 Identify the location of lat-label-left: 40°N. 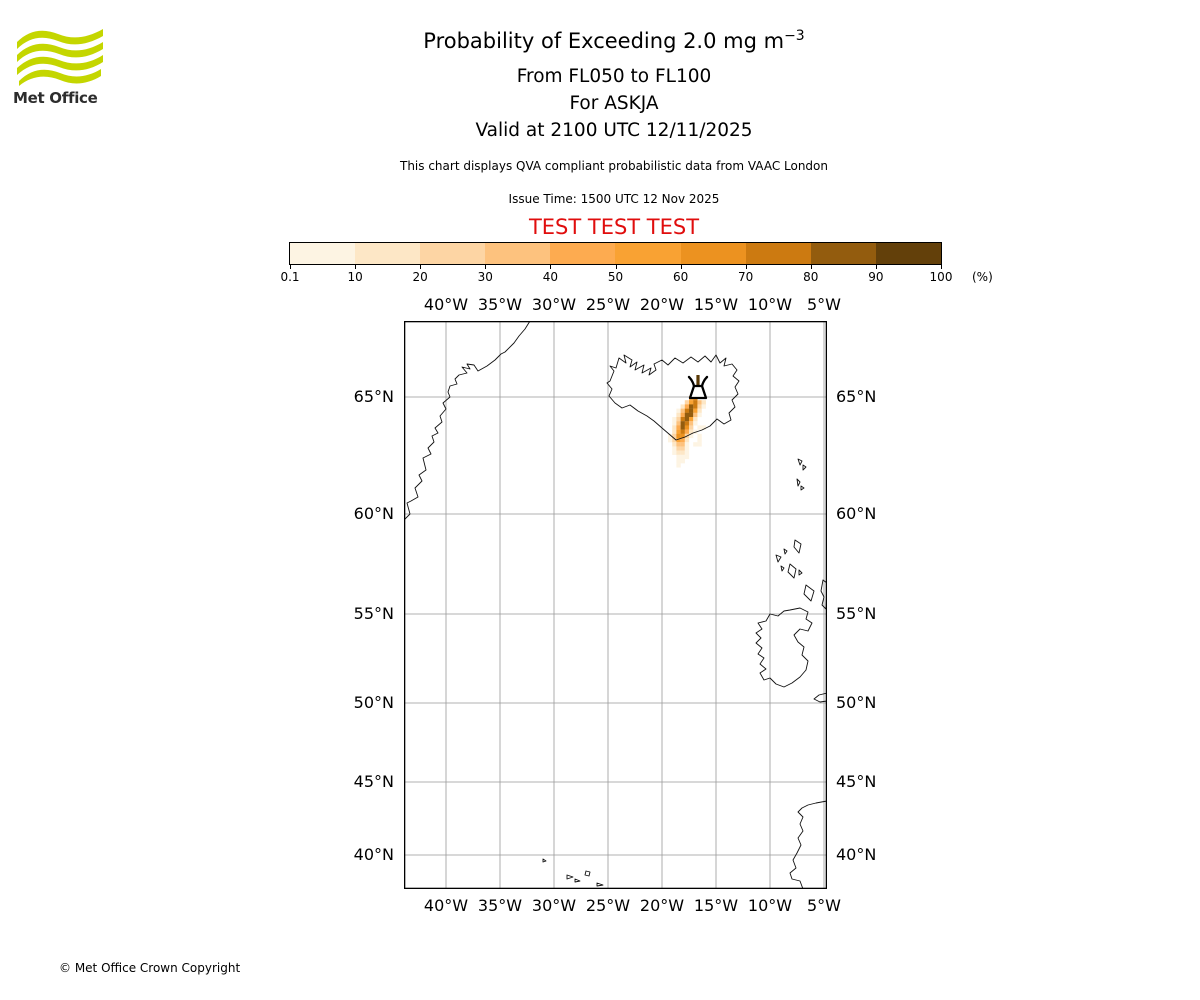
(373, 854).